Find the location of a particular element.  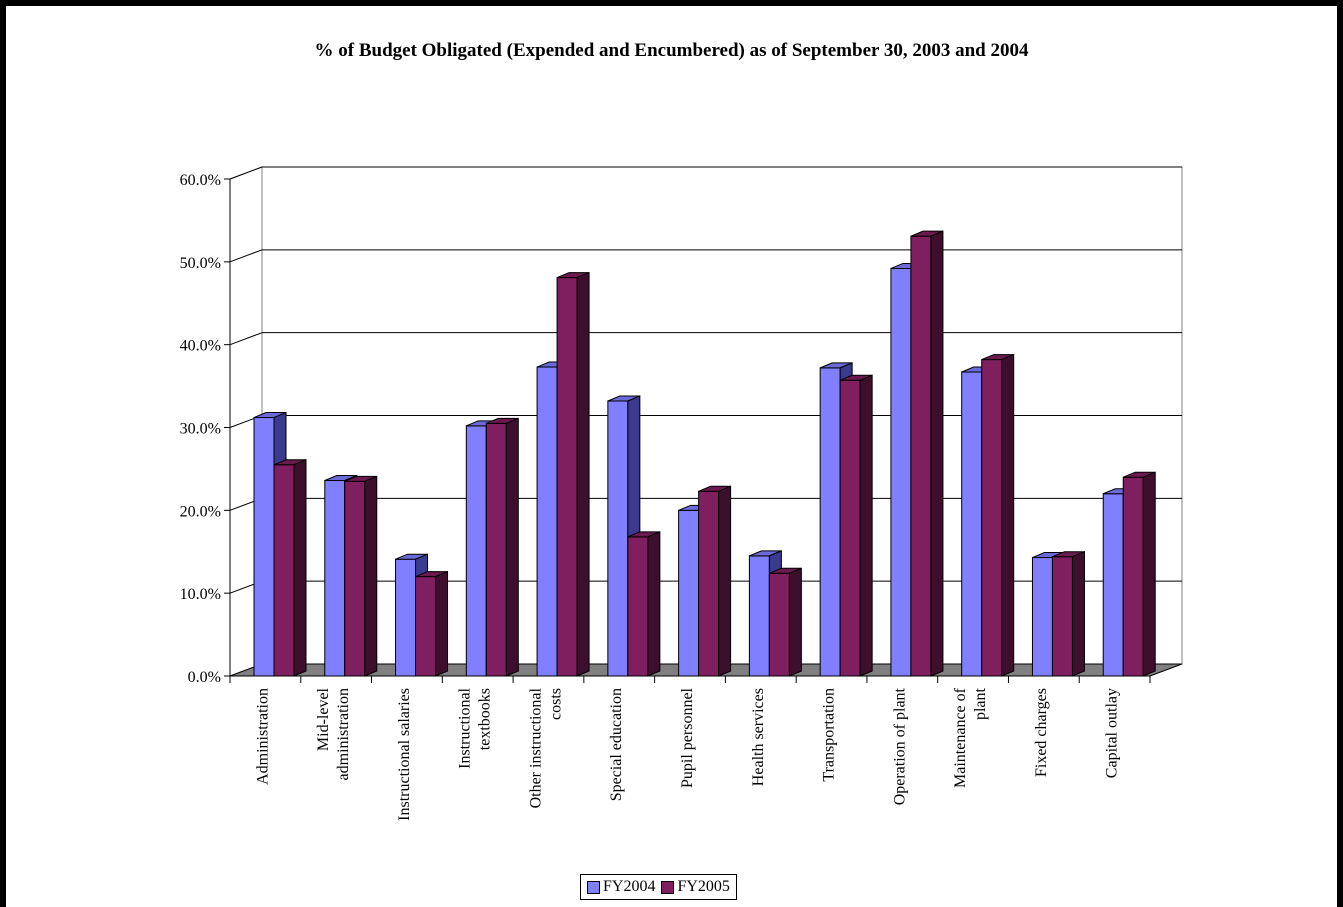

bar-fy2005-pupil-personnel is located at coordinates (715, 581).